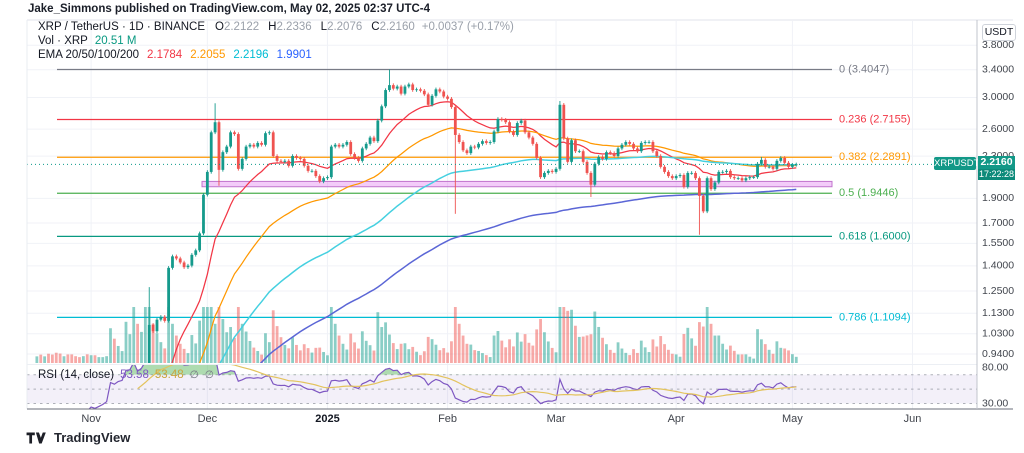  What do you see at coordinates (792, 419) in the screenshot?
I see `time-axis-label: May` at bounding box center [792, 419].